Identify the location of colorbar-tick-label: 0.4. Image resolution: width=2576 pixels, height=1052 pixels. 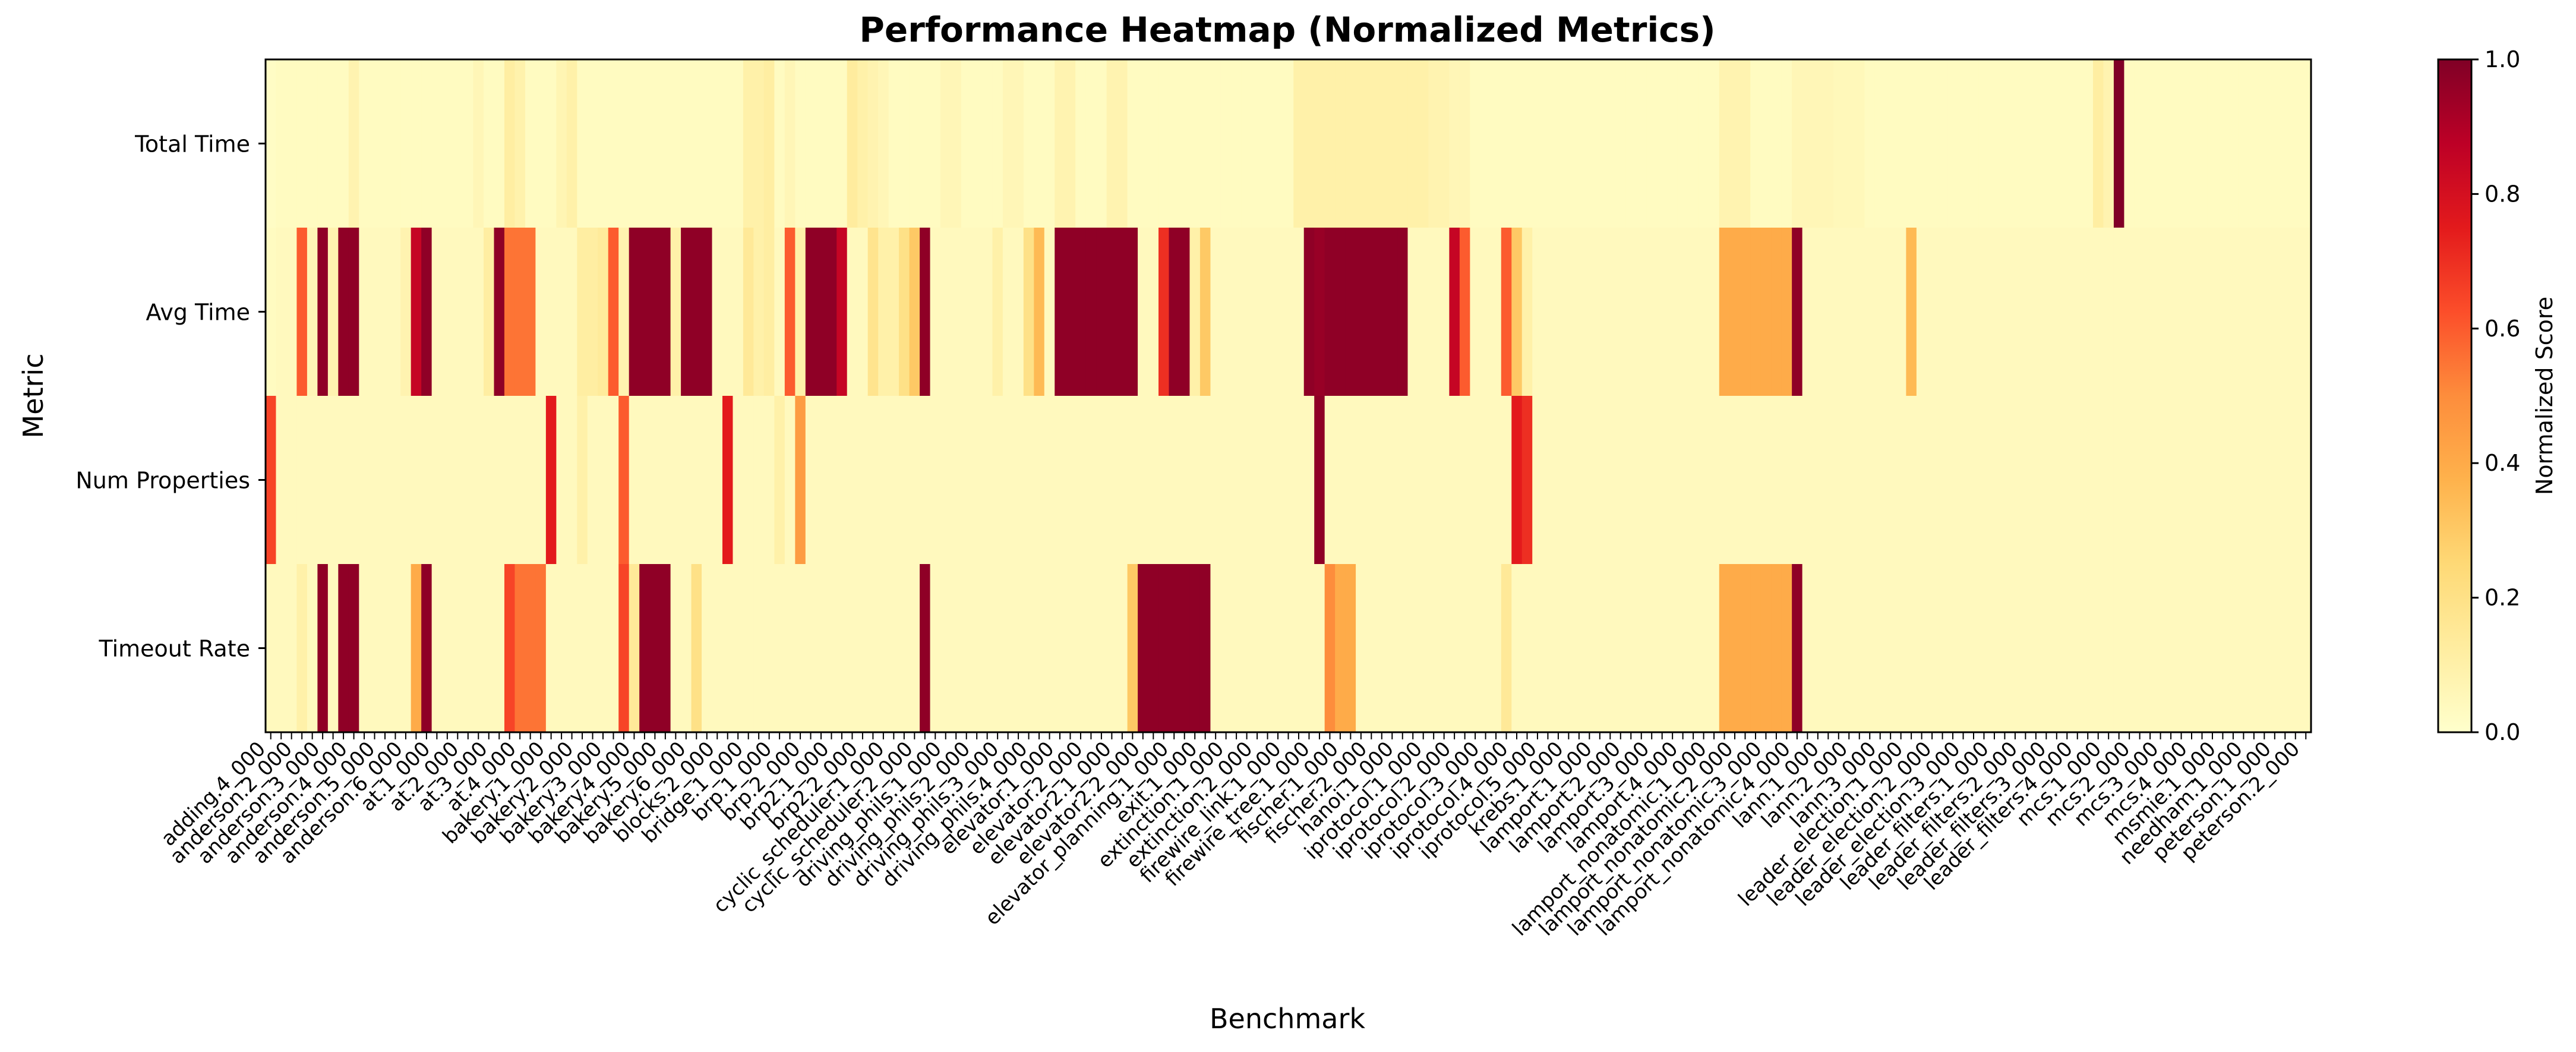
(2502, 463).